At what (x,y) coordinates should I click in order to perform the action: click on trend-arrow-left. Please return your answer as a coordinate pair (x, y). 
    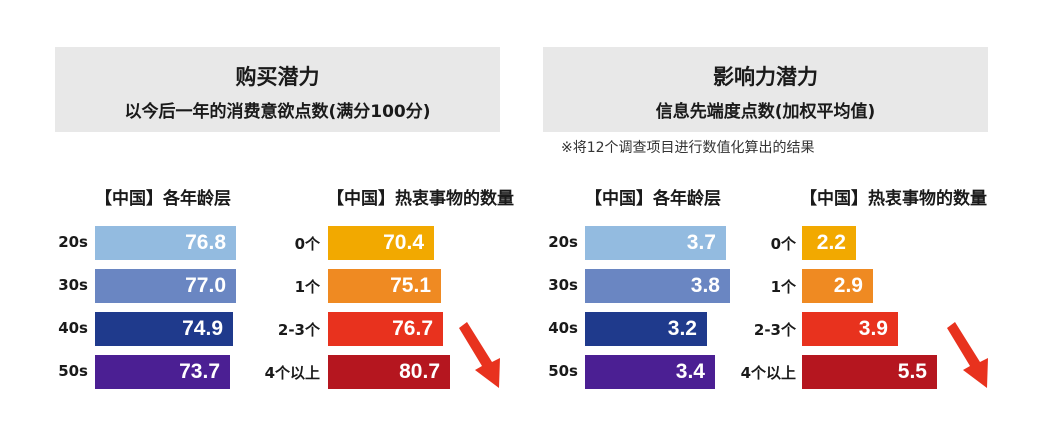
    Looking at the image, I should click on (479, 355).